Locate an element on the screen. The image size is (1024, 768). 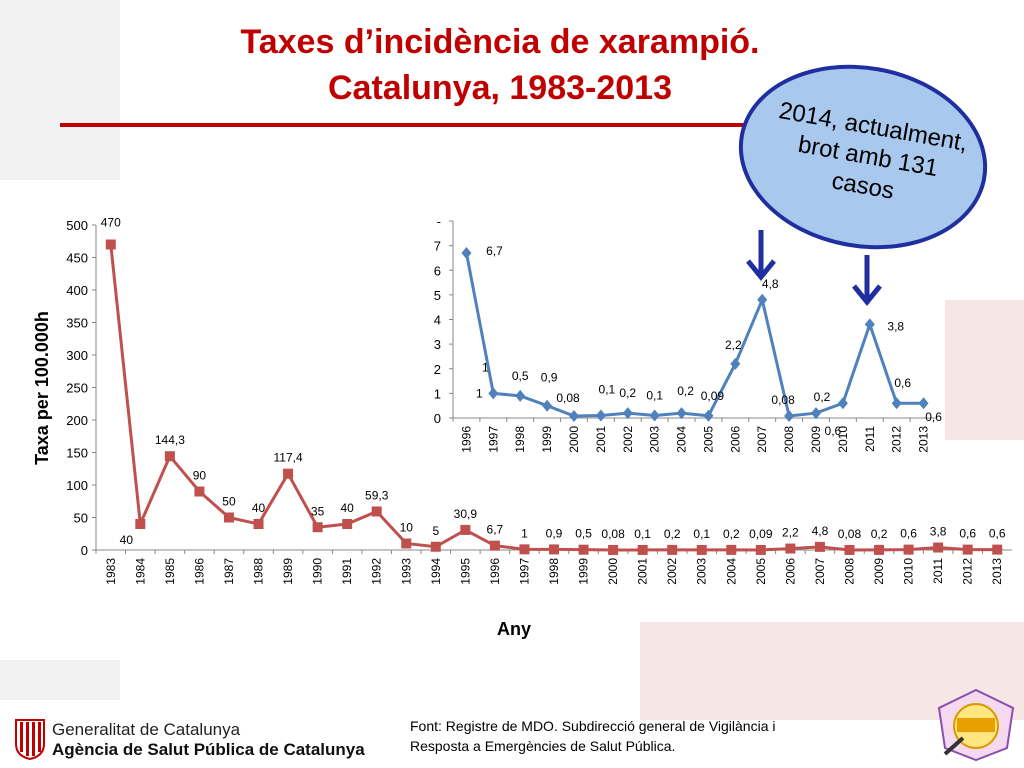
anniversary-badge-icon is located at coordinates (976, 725).